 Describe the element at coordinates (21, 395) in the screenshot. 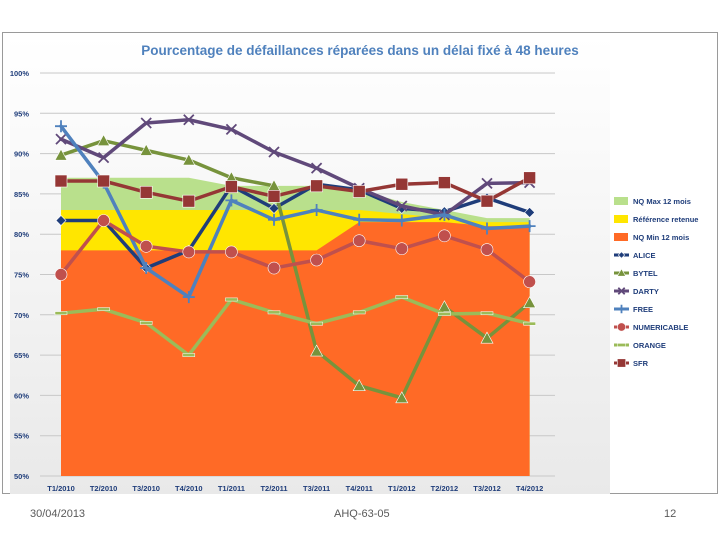

I see `y-tick-label: 60%` at that location.